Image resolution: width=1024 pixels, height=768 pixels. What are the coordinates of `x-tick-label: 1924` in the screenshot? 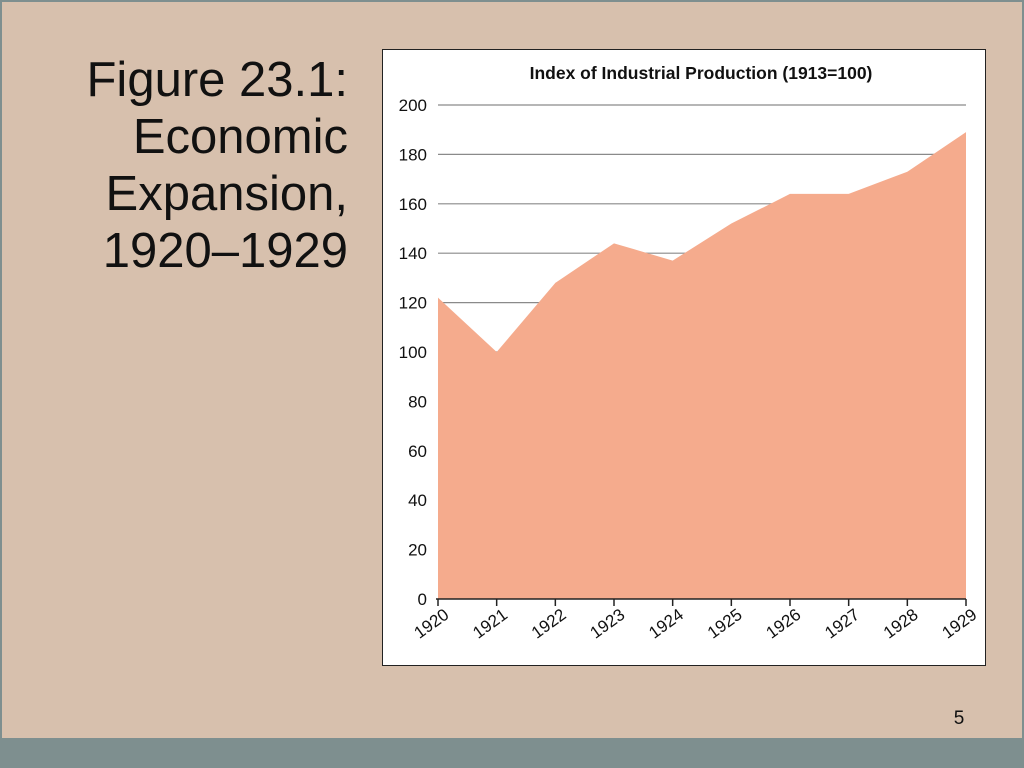 It's located at (666, 624).